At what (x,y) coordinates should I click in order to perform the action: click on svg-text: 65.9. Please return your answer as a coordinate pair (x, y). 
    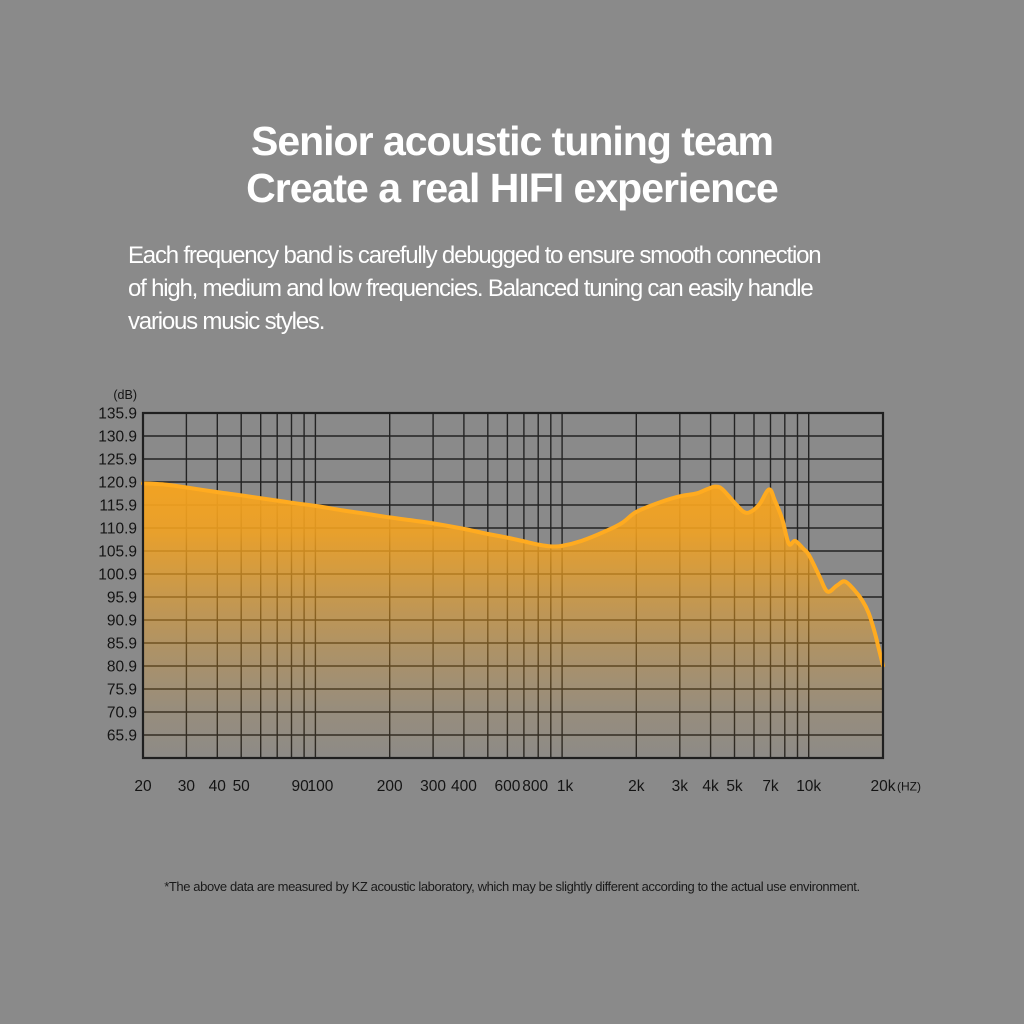
    Looking at the image, I should click on (122, 736).